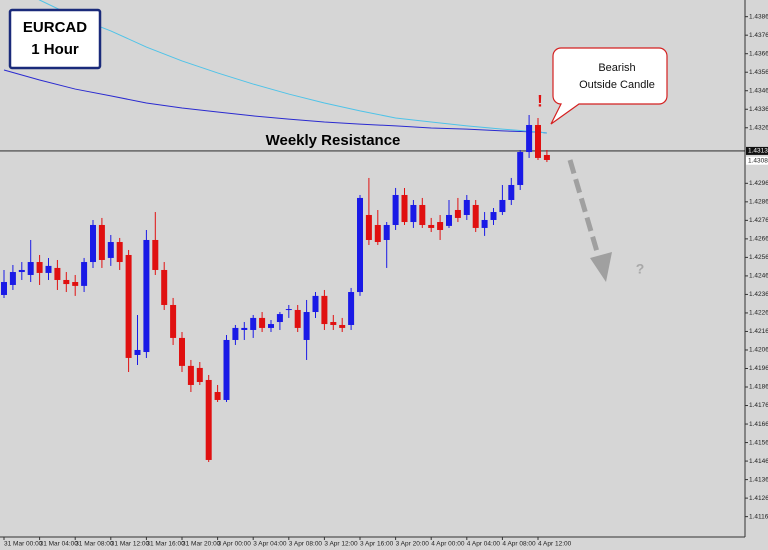 The image size is (768, 550). I want to click on alert-mark: !, so click(540, 100).